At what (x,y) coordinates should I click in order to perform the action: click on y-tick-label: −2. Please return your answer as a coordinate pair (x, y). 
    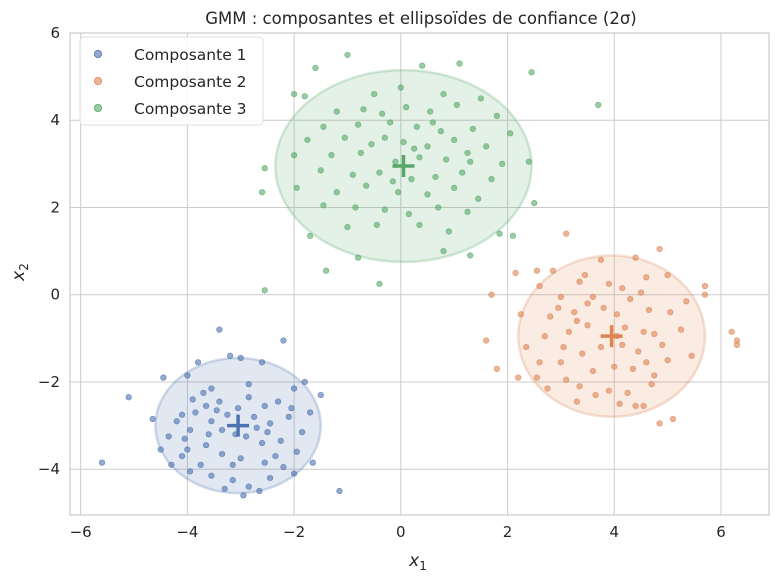
    Looking at the image, I should click on (49, 382).